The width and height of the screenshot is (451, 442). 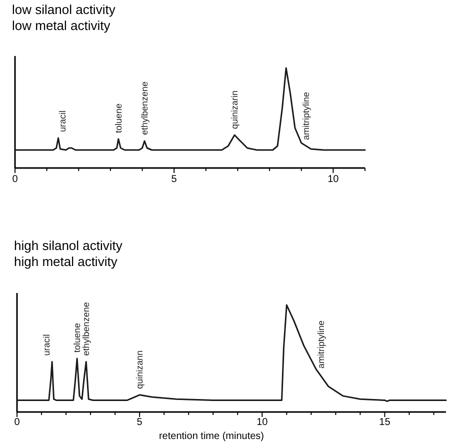 I want to click on chart-title: high silanol activity, so click(x=68, y=245).